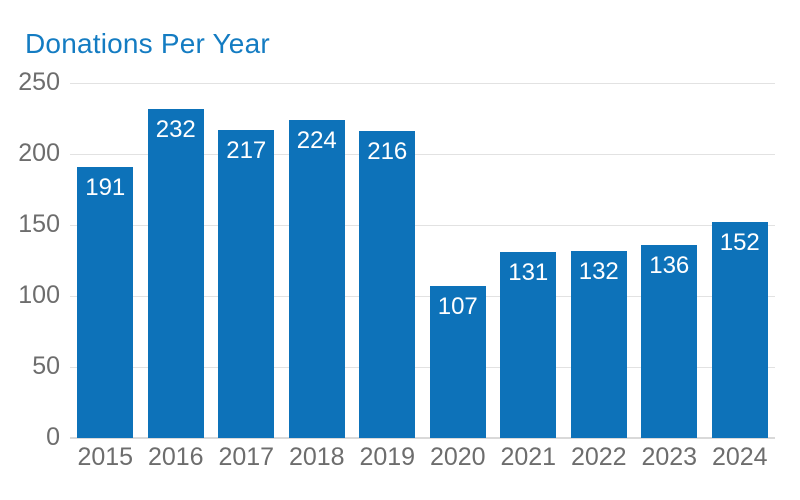 This screenshot has width=800, height=500. Describe the element at coordinates (175, 273) in the screenshot. I see `bar-2016: 232` at that location.